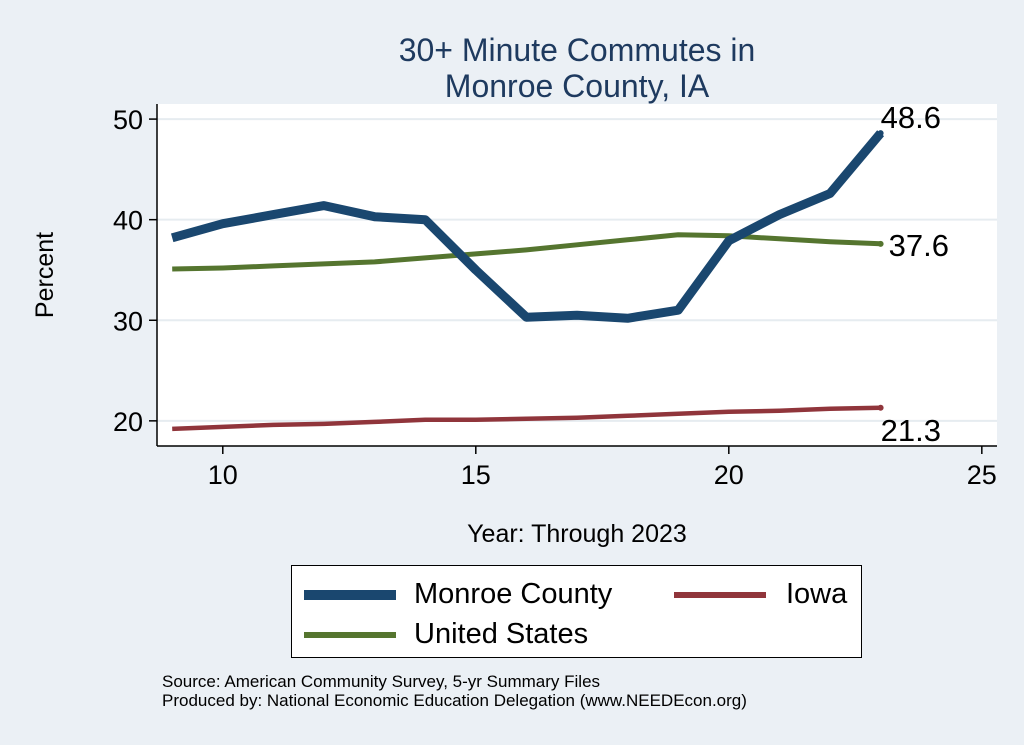 The height and width of the screenshot is (745, 1024). I want to click on legend-label-monroe-county: Monroe County, so click(513, 594).